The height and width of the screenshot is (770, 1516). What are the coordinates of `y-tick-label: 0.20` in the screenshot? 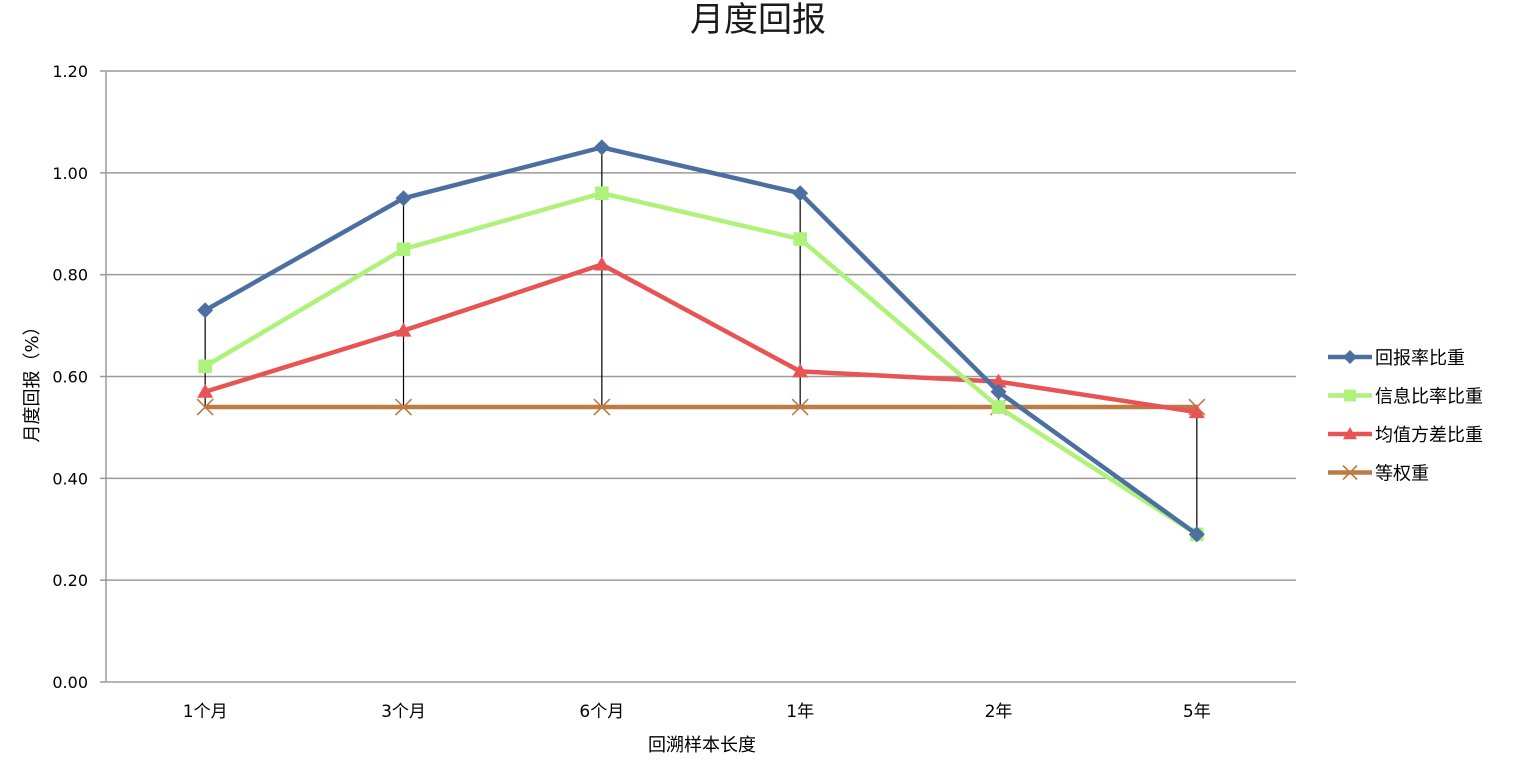 It's located at (70, 580).